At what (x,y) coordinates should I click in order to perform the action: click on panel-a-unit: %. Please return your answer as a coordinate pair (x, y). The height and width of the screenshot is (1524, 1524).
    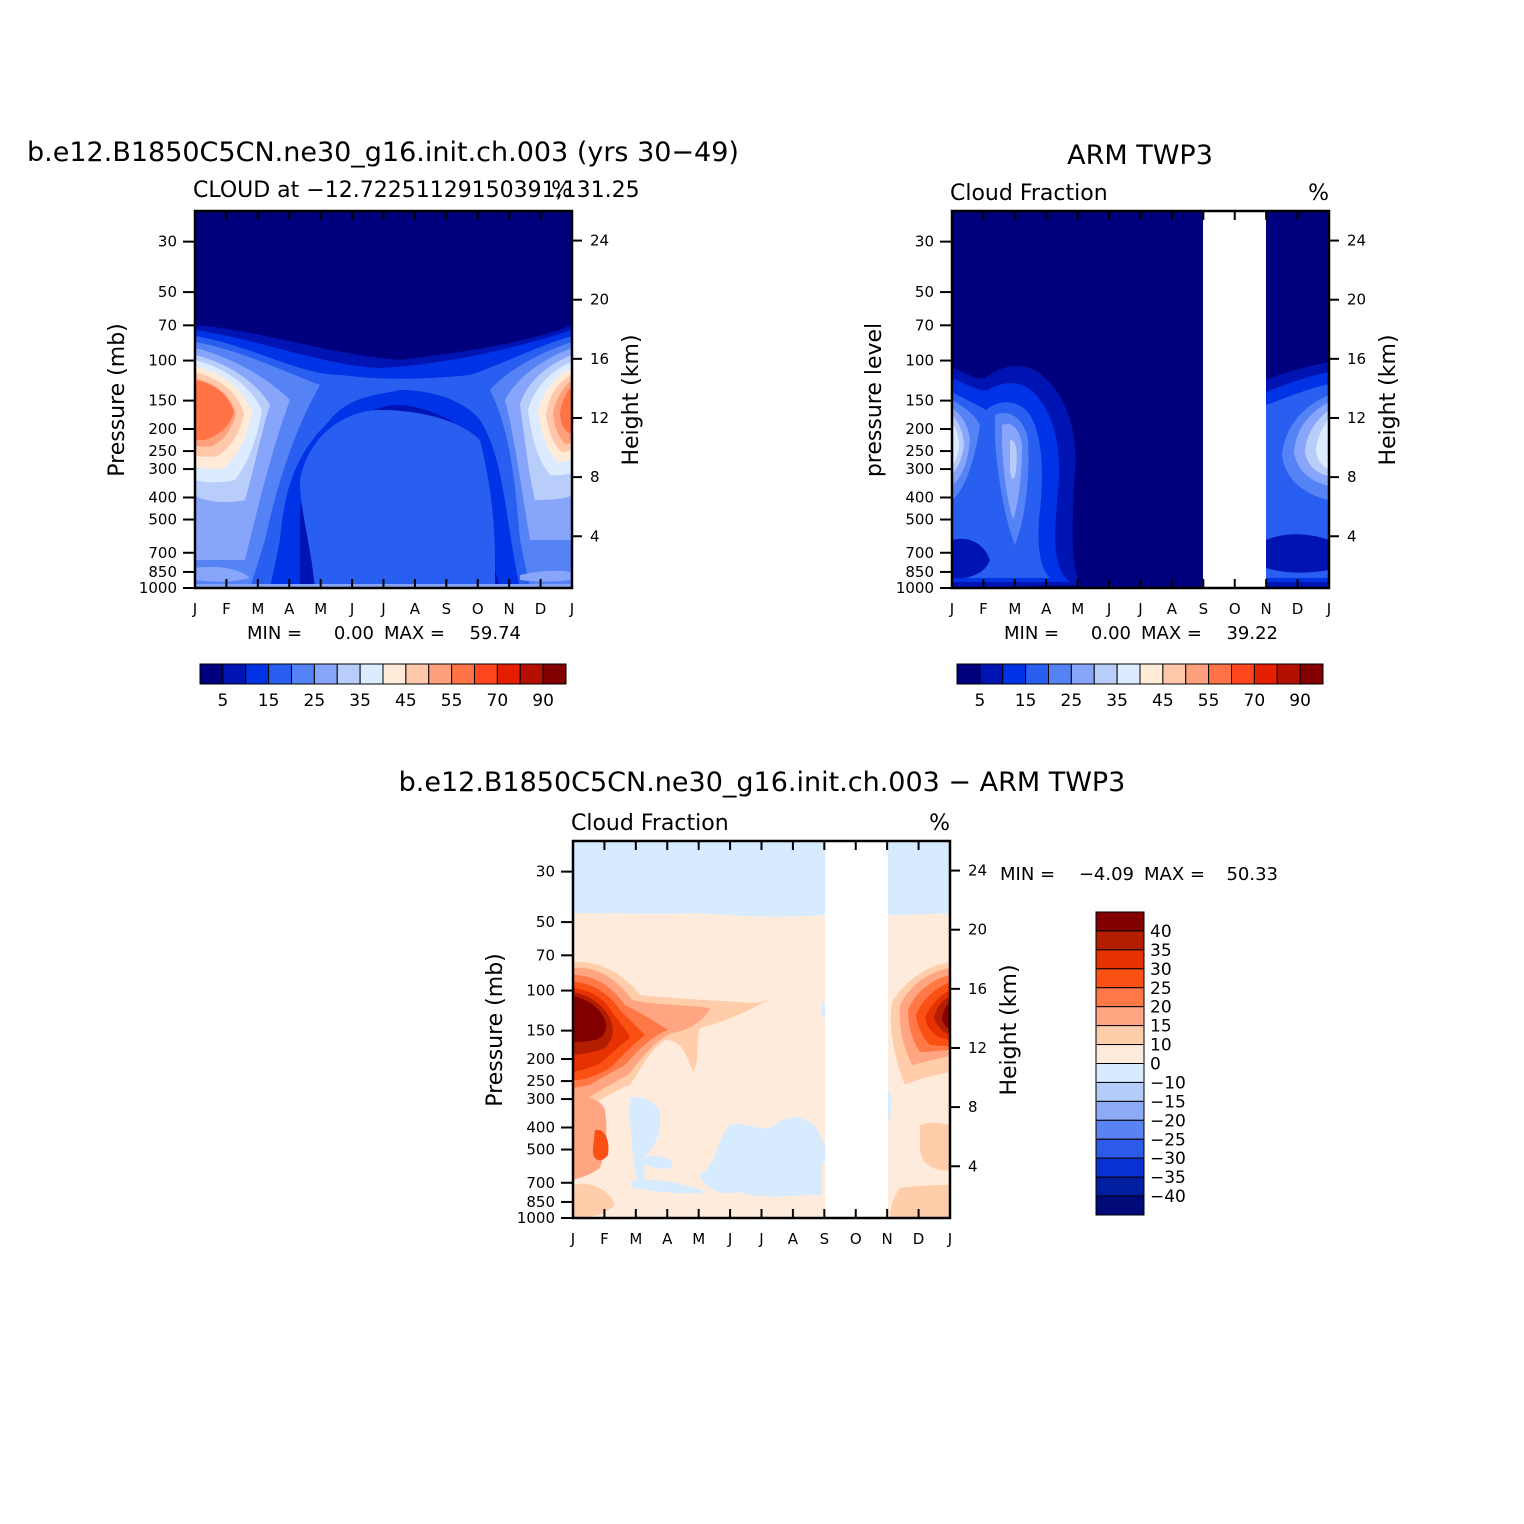
    Looking at the image, I should click on (561, 190).